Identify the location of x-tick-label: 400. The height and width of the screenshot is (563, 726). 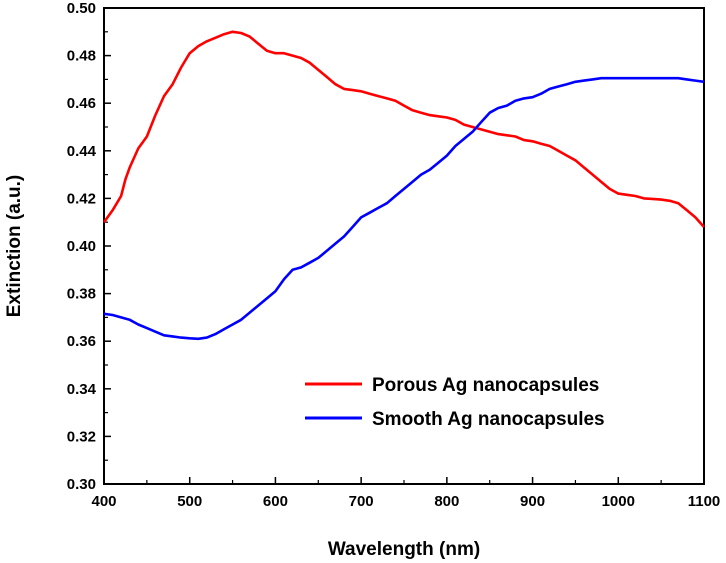
(103, 501).